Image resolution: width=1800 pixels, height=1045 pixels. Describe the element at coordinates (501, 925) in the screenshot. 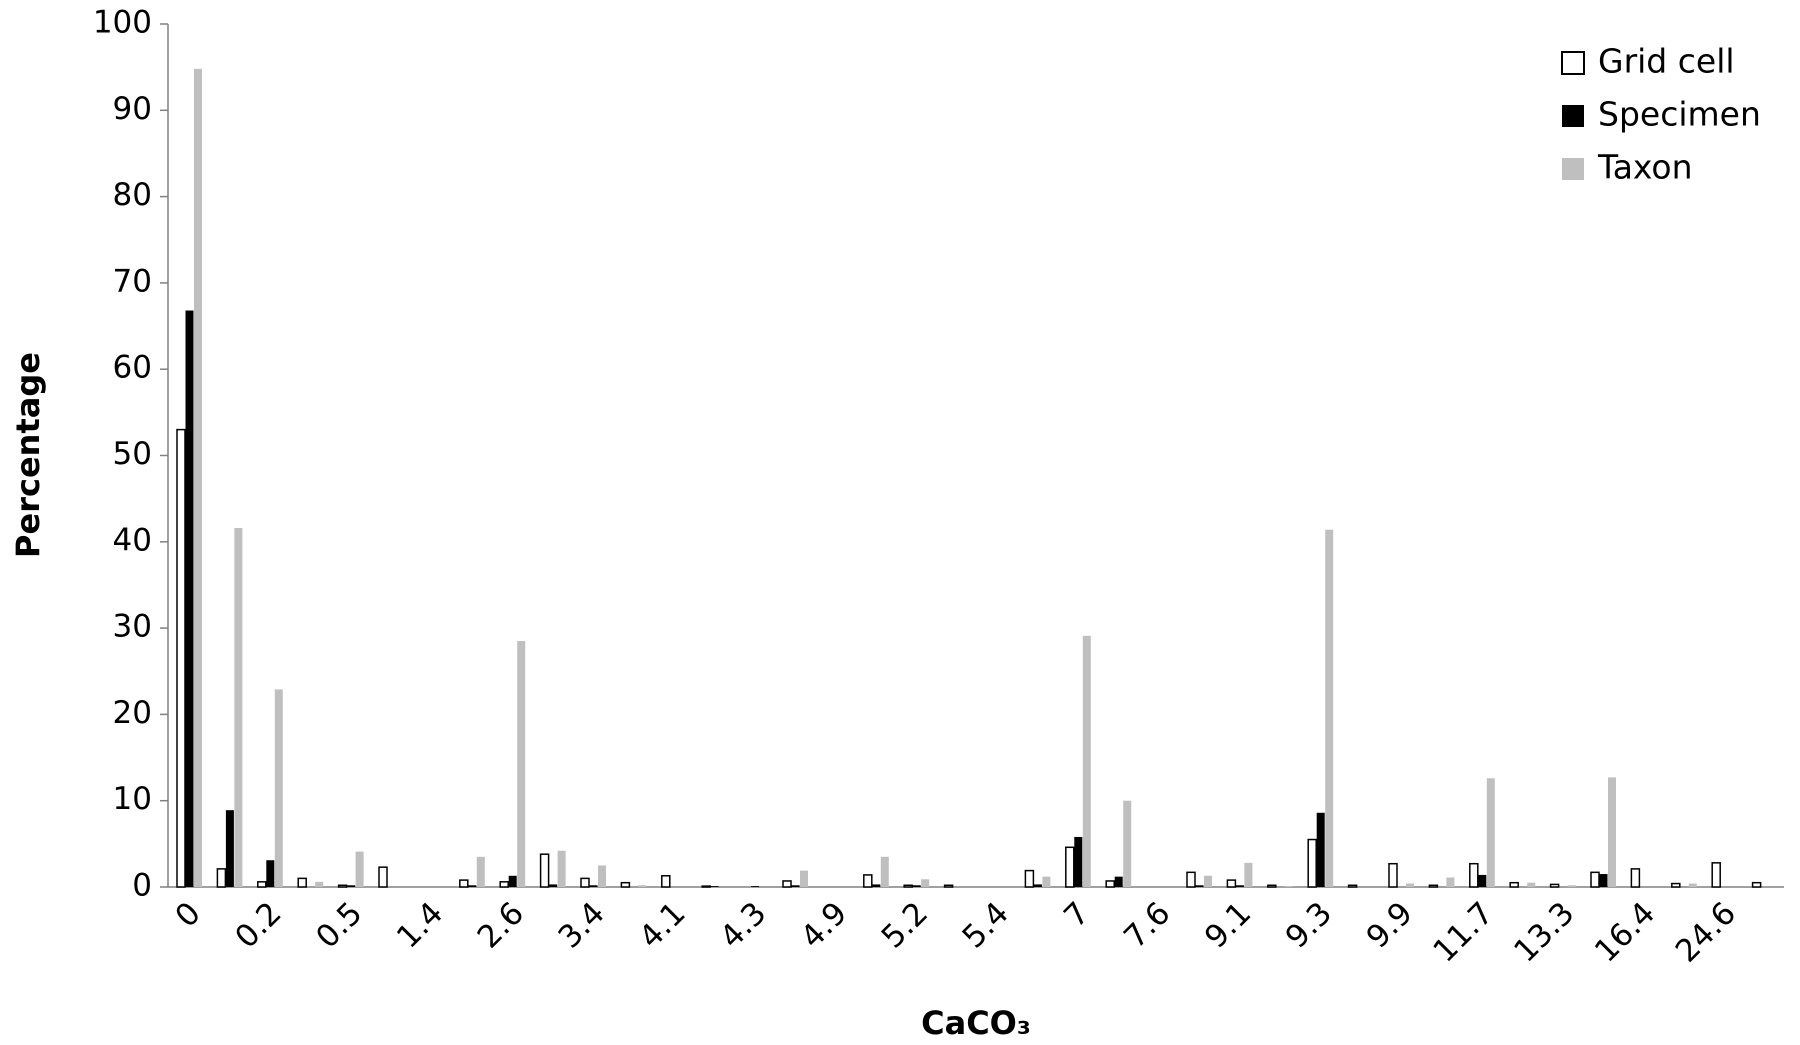

I see `x-tick-label: 2.6` at that location.